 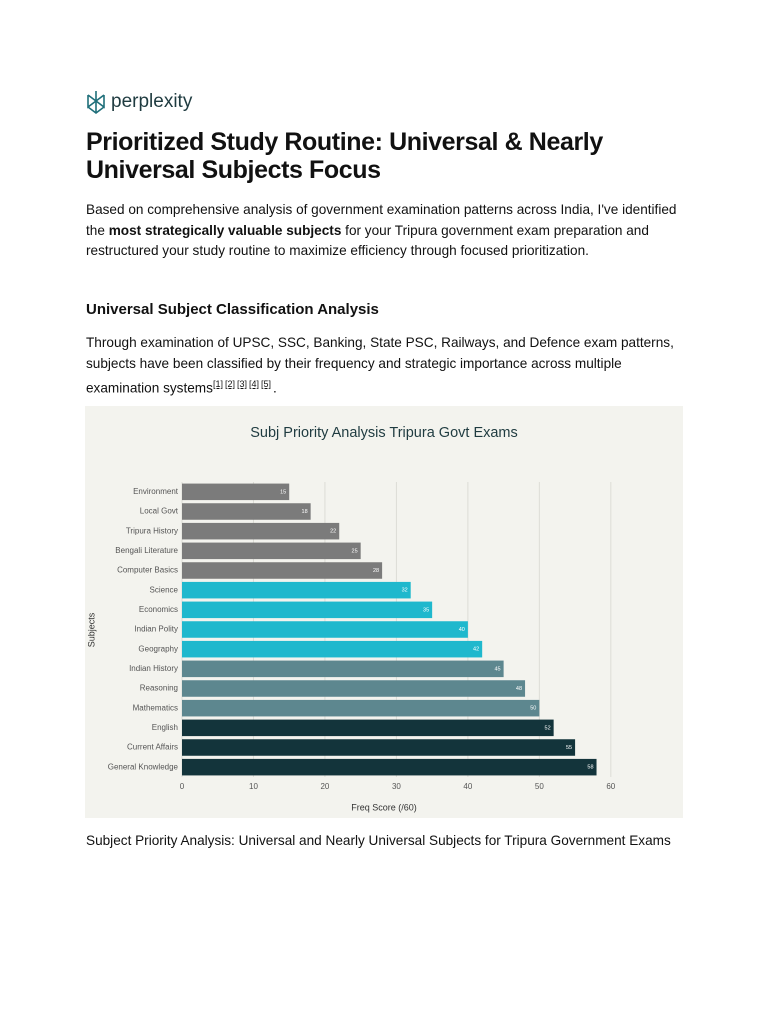 I want to click on y-tick-label: Environment, so click(x=156, y=491).